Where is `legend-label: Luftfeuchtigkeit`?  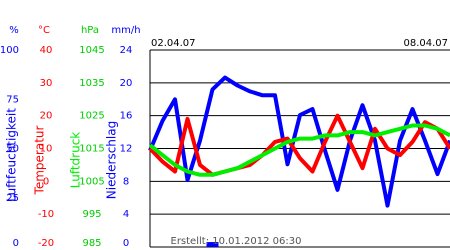
legend-label: Luftfeuchtigkeit is located at coordinates (12, 155).